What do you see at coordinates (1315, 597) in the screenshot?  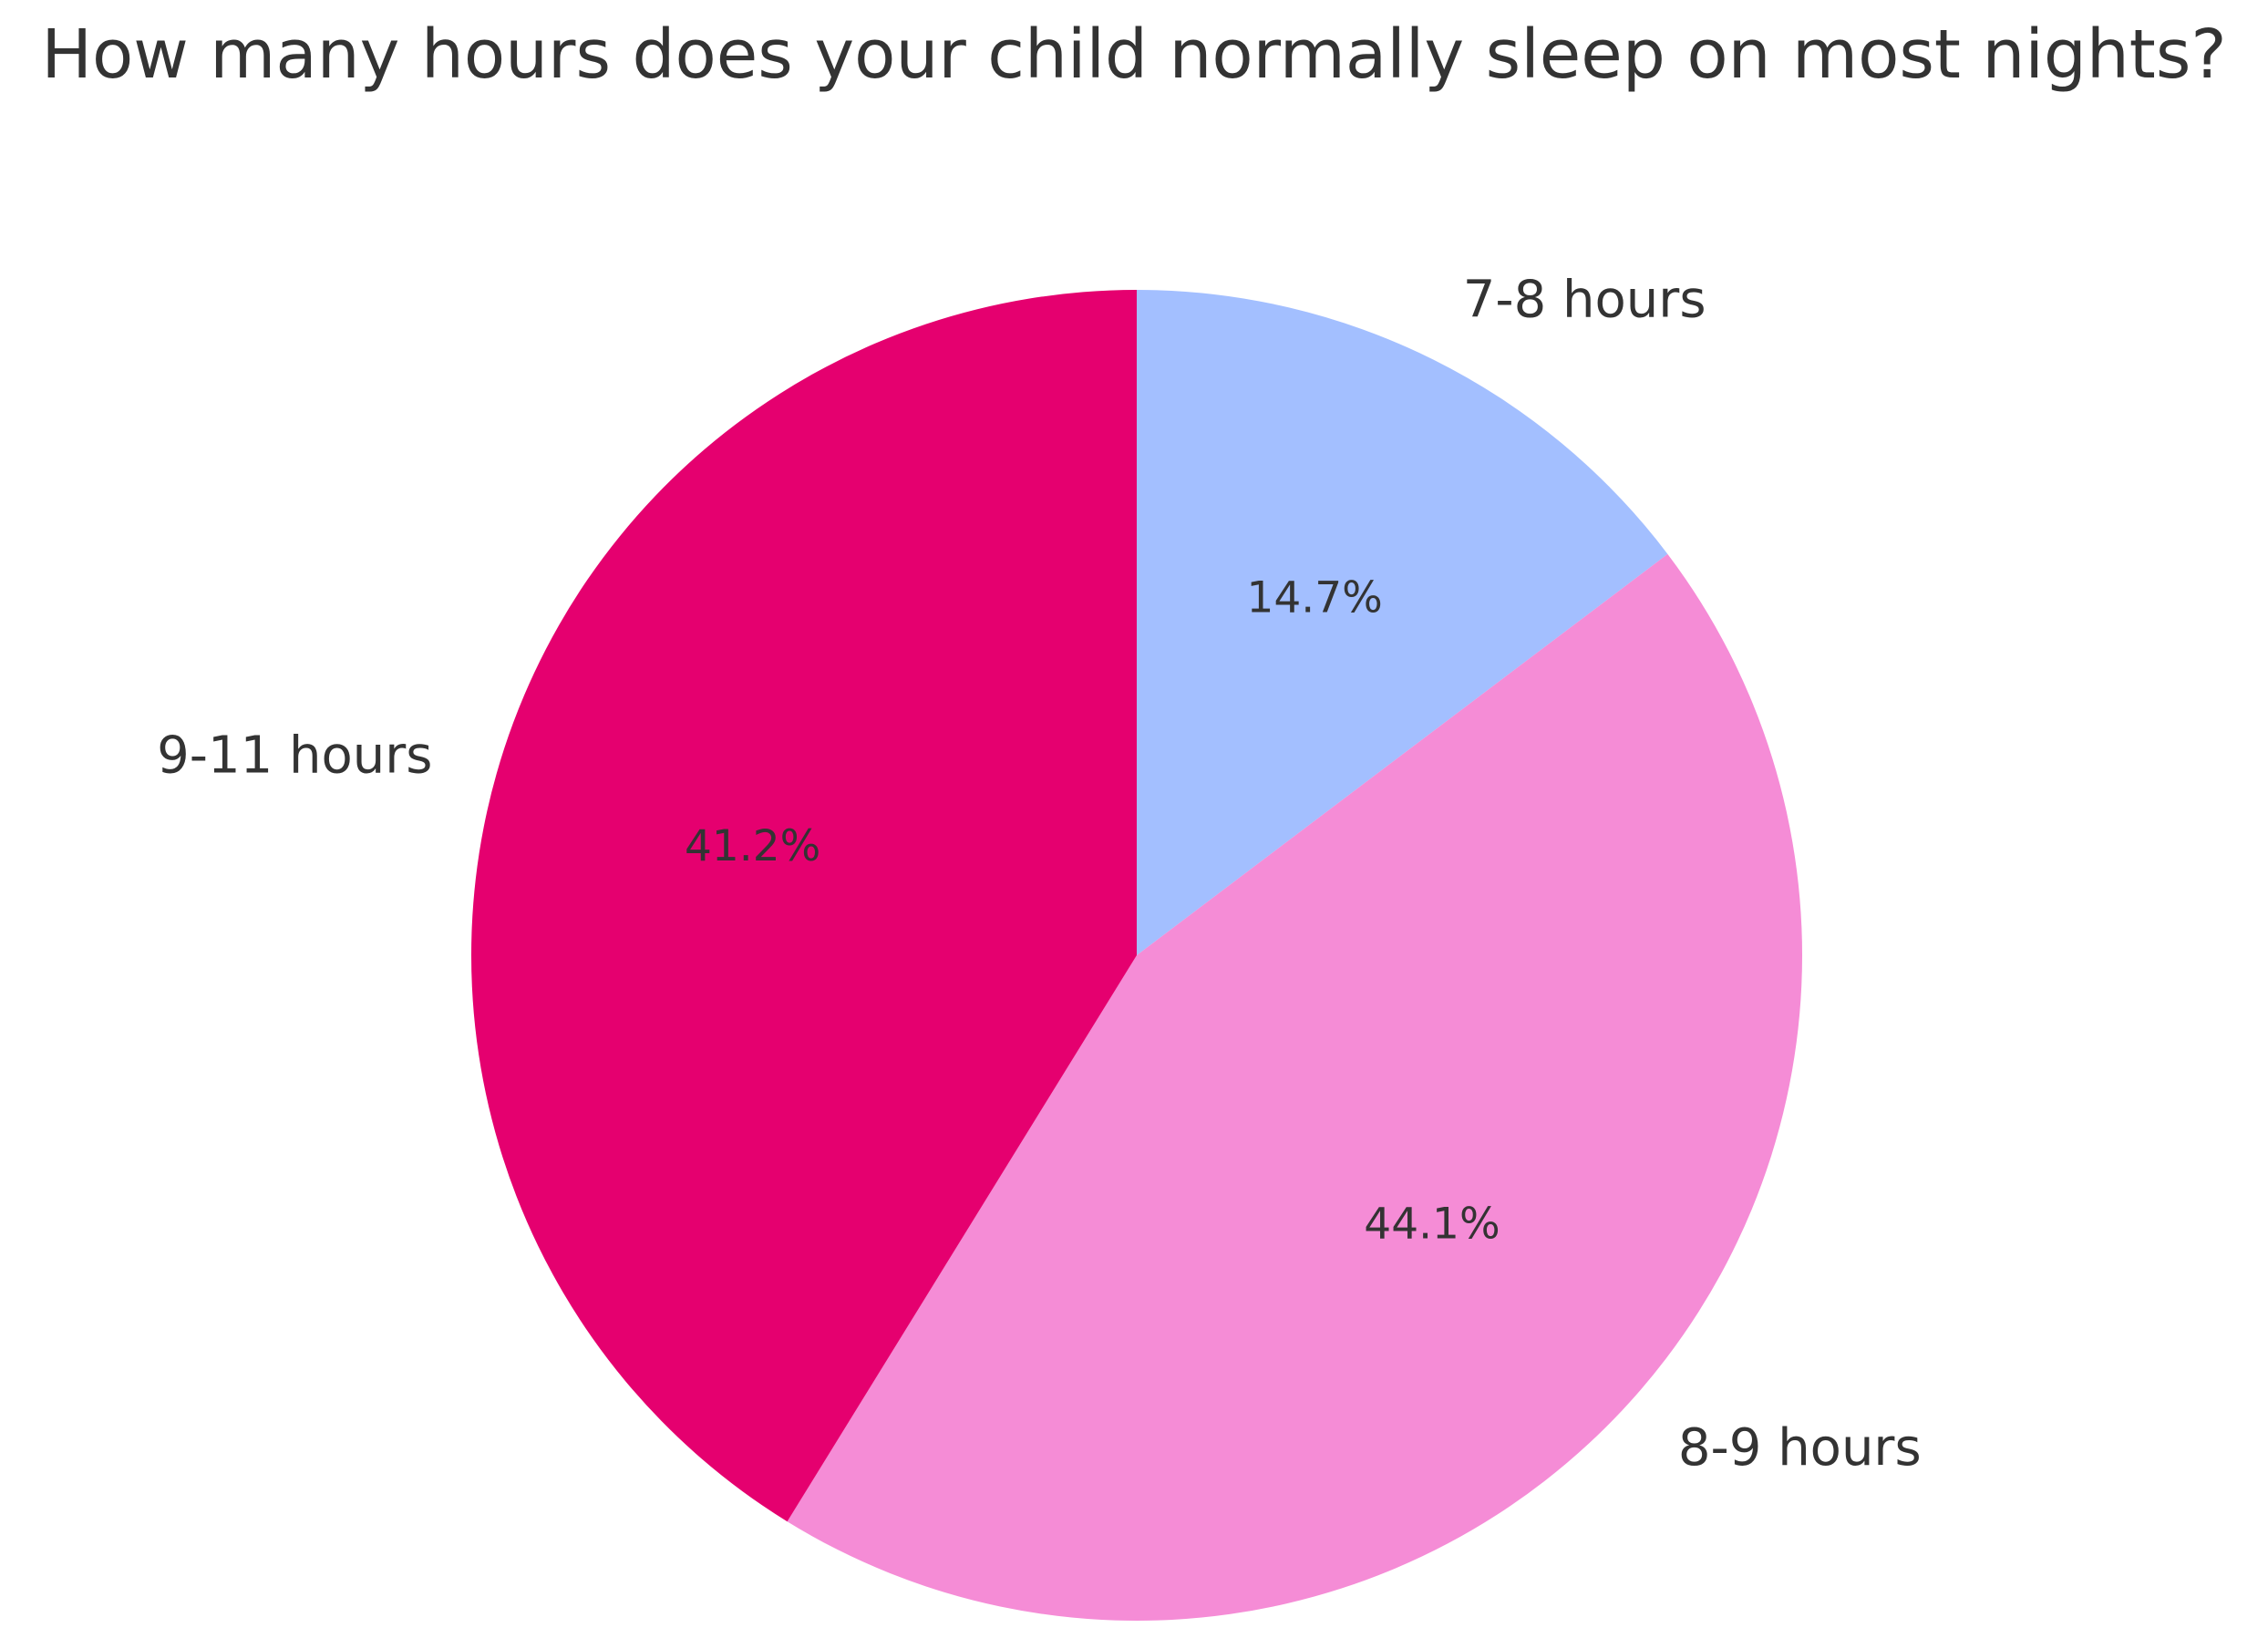 I see `slice-percent-7-8-hours: 14.7%` at bounding box center [1315, 597].